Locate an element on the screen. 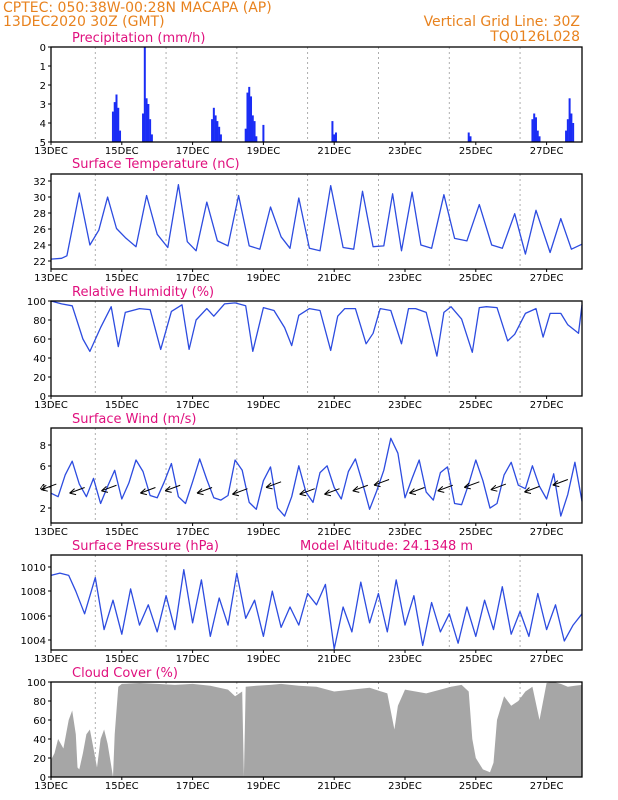  y-tick-label: 4 is located at coordinates (43, 124).